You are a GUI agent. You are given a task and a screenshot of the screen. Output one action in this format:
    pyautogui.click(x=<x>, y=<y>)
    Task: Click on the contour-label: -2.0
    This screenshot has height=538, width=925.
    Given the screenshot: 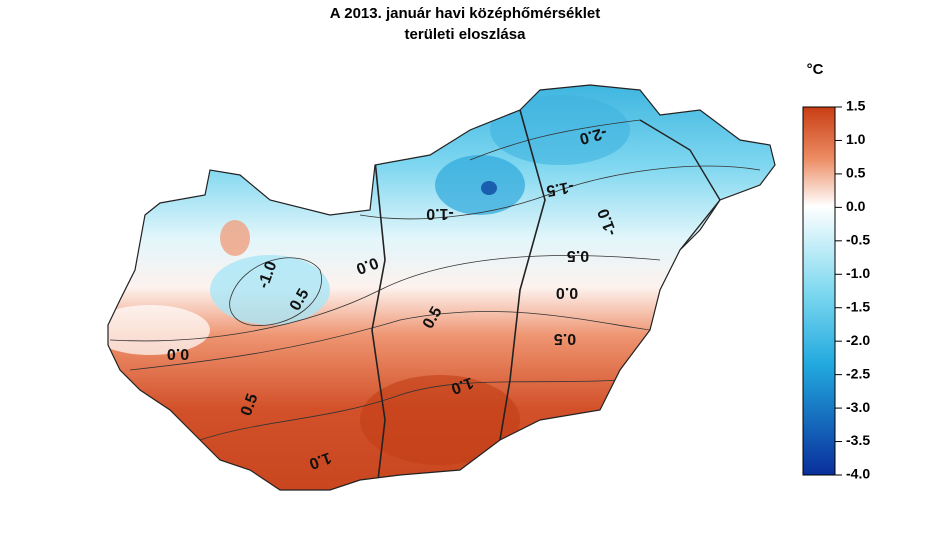 What is the action you would take?
    pyautogui.click(x=592, y=135)
    